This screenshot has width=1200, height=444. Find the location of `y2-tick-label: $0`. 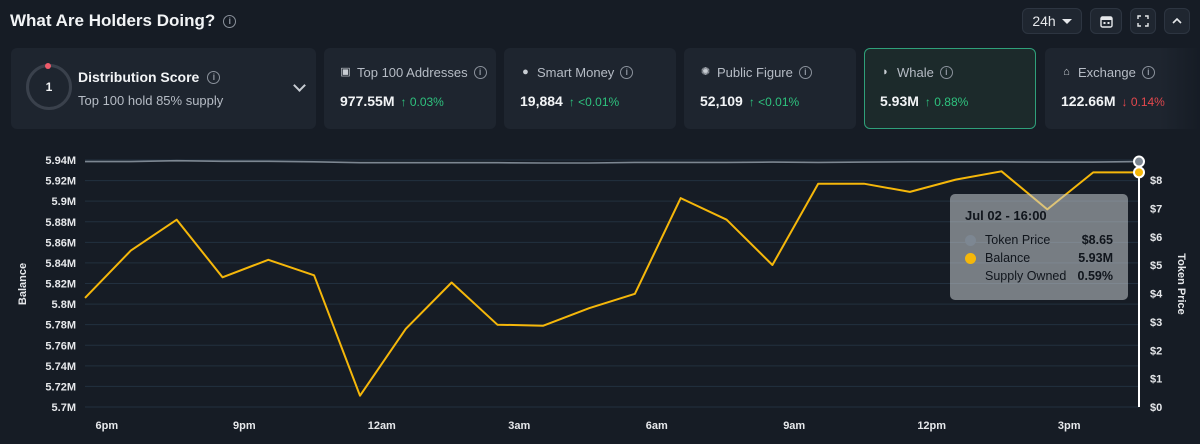

y2-tick-label: $0 is located at coordinates (1156, 408).